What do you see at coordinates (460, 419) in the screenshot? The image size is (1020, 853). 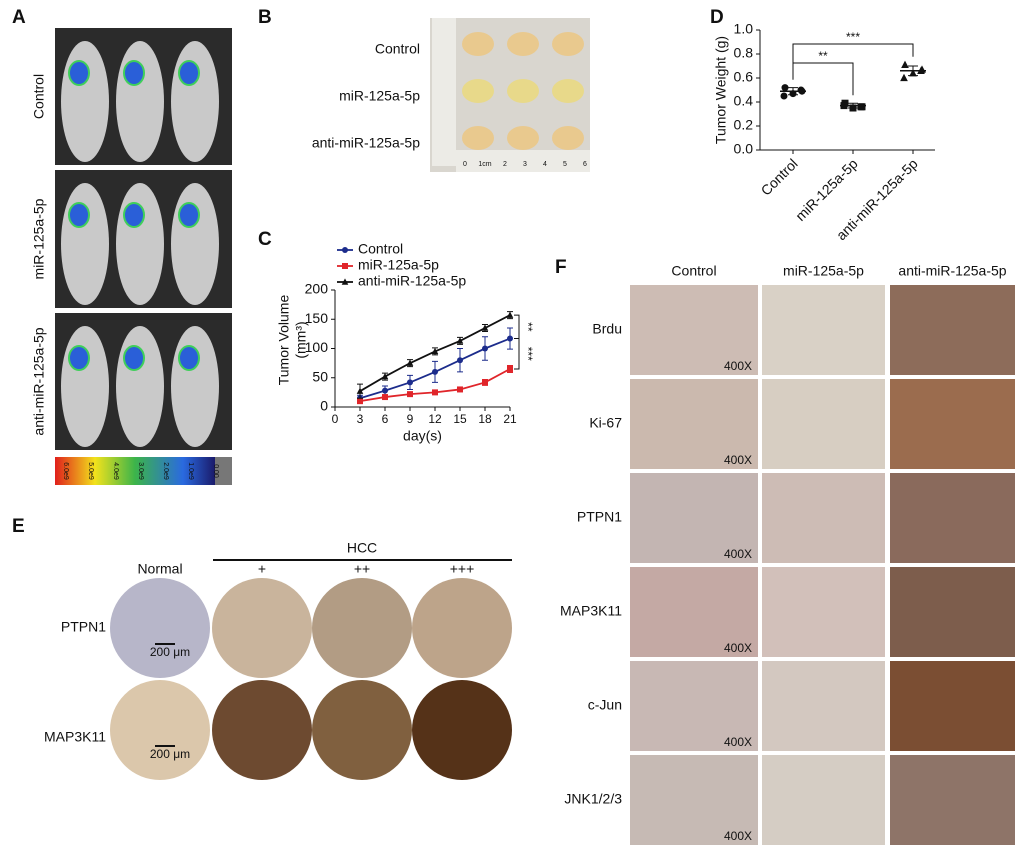 I see `x-tick-label: 15` at bounding box center [460, 419].